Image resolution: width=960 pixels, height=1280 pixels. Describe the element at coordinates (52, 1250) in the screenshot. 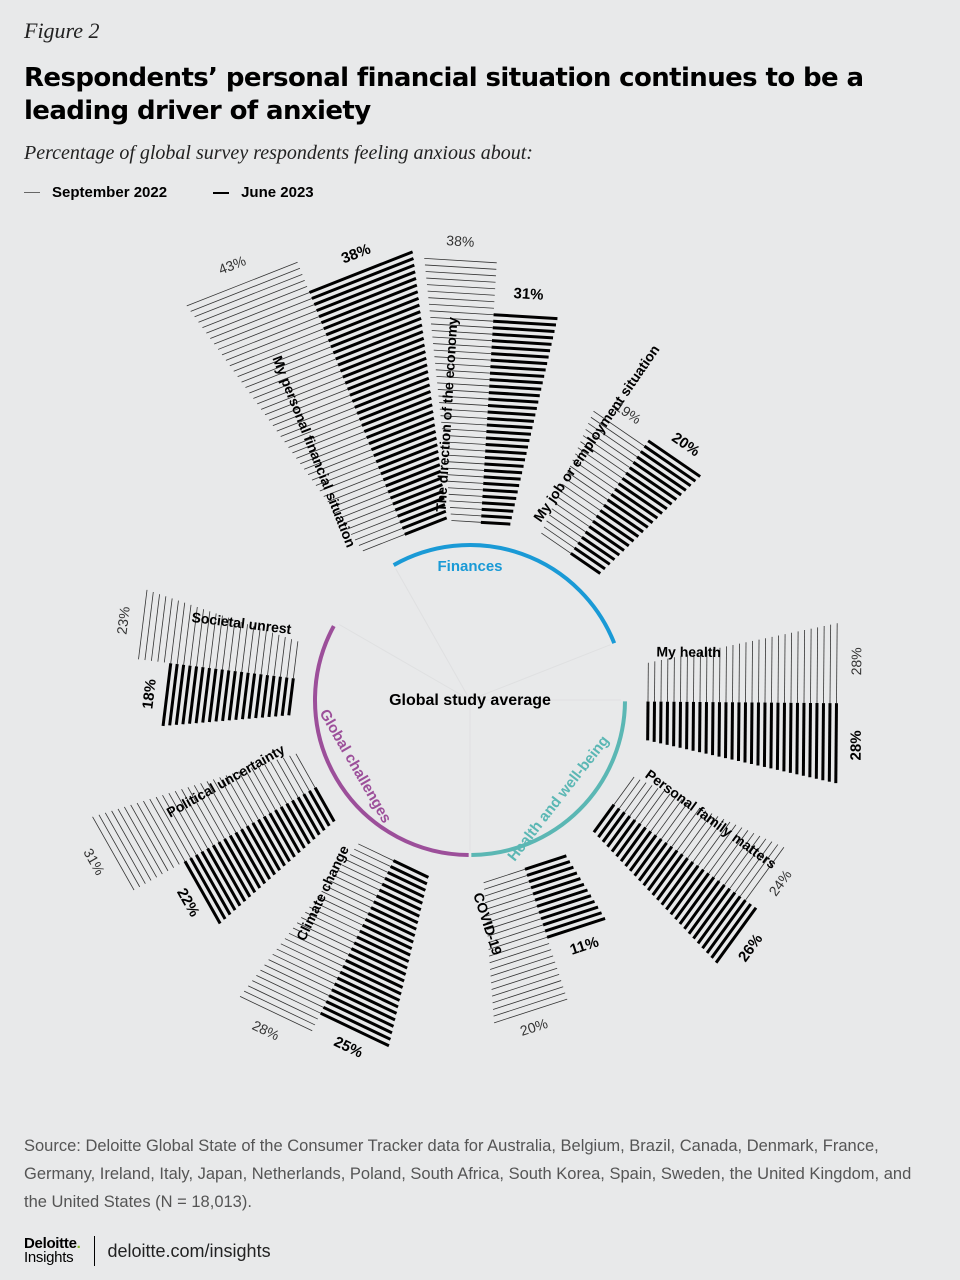

I see `deloitte-logo: Deloitte. Insights` at that location.